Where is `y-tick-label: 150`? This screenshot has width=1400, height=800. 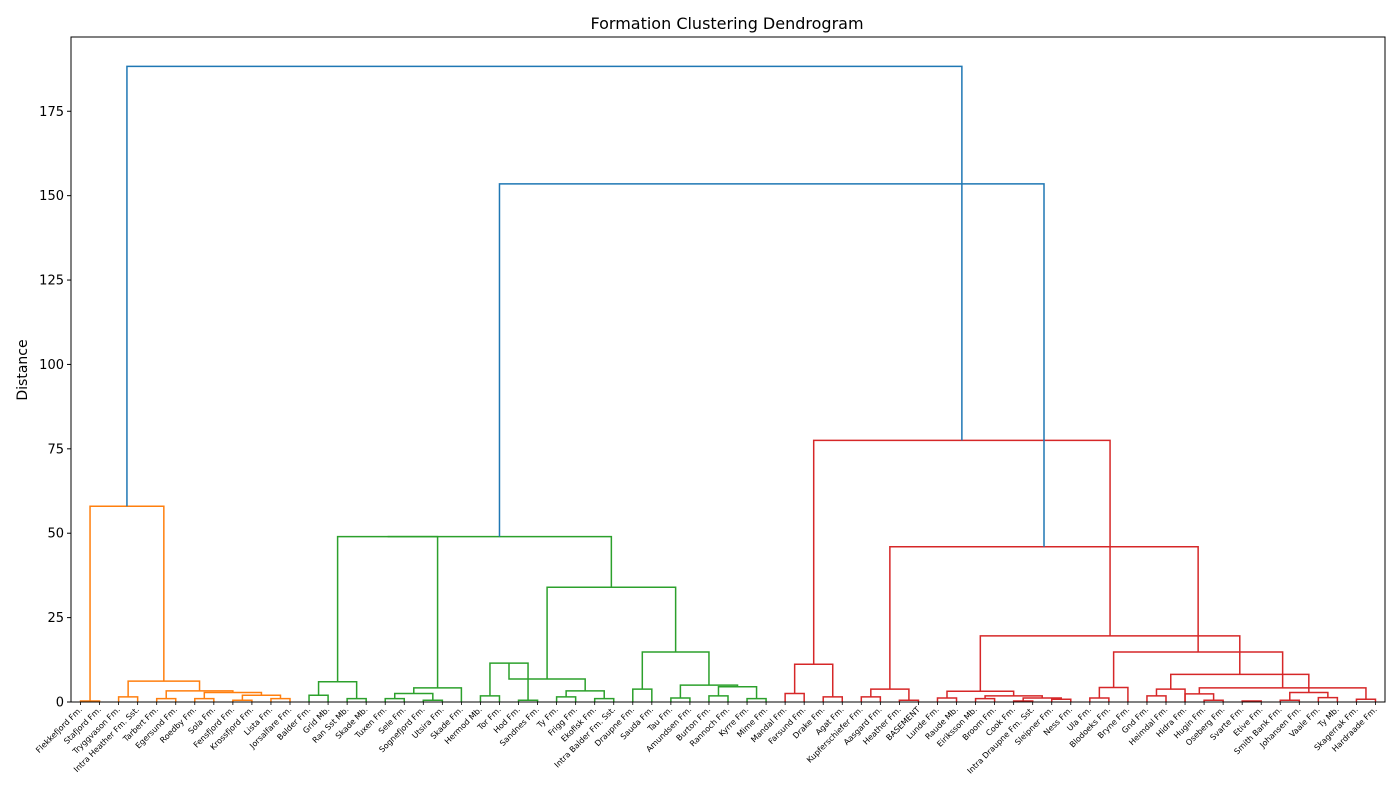 y-tick-label: 150 is located at coordinates (51, 196).